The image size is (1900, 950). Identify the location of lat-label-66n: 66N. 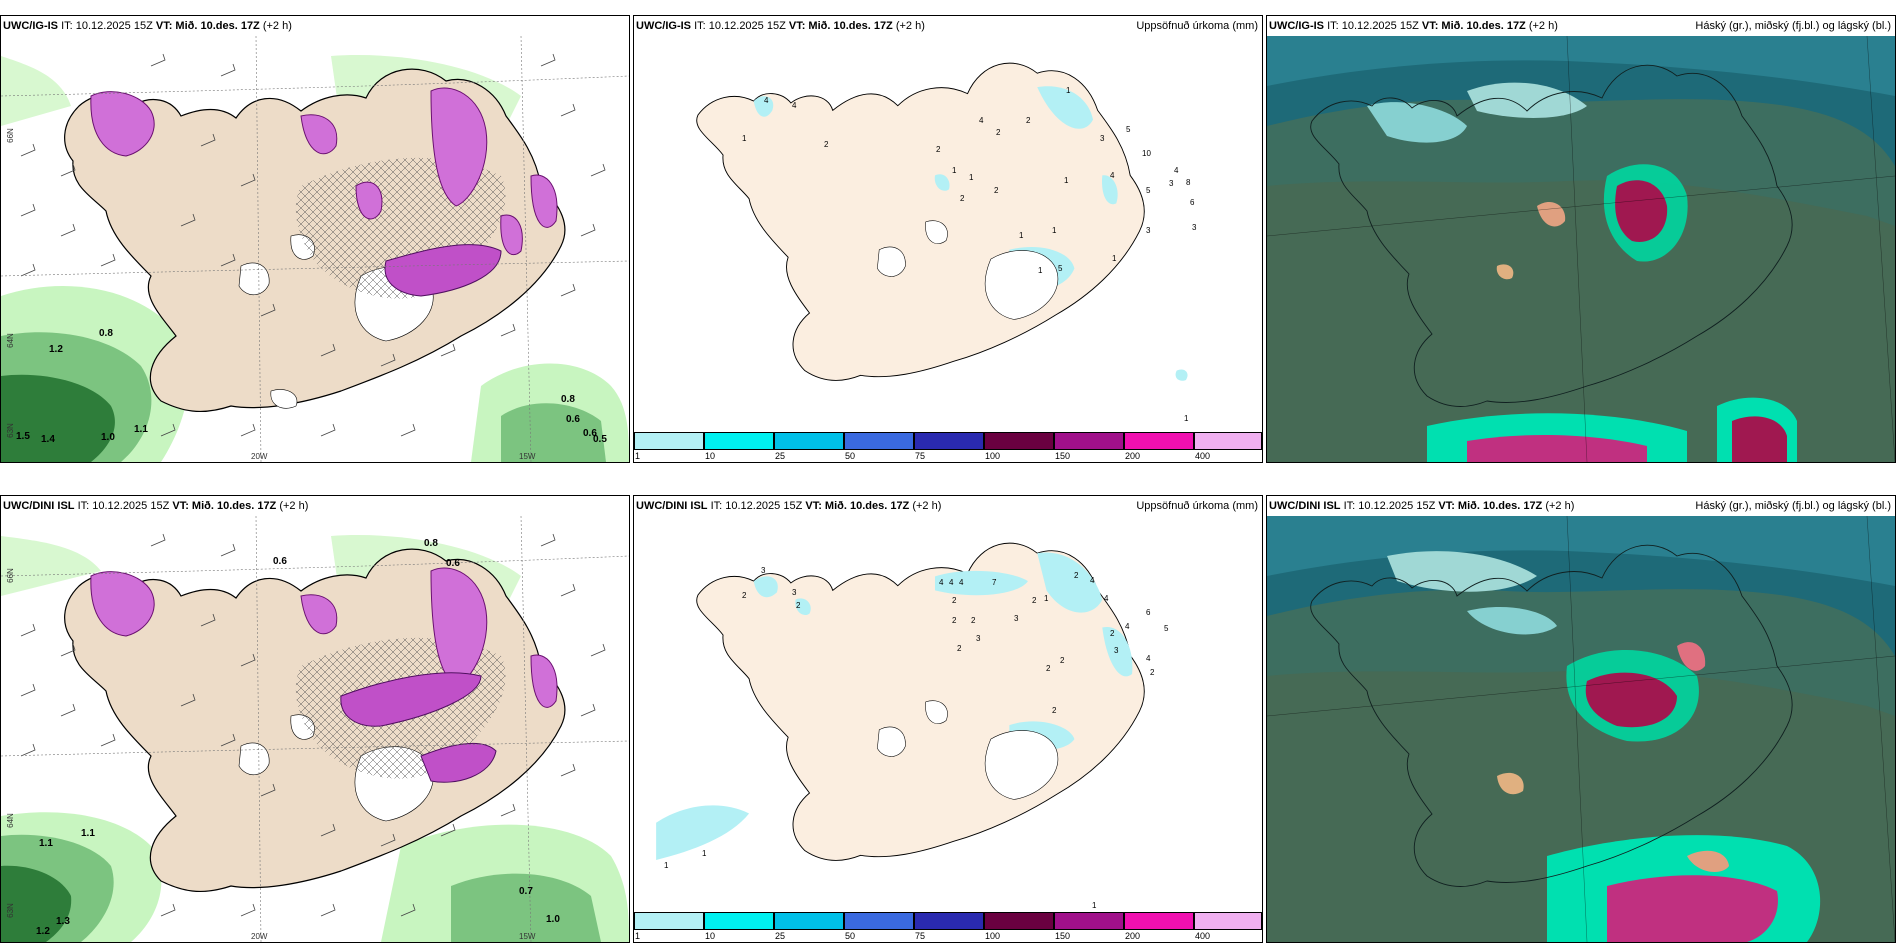
(10, 135).